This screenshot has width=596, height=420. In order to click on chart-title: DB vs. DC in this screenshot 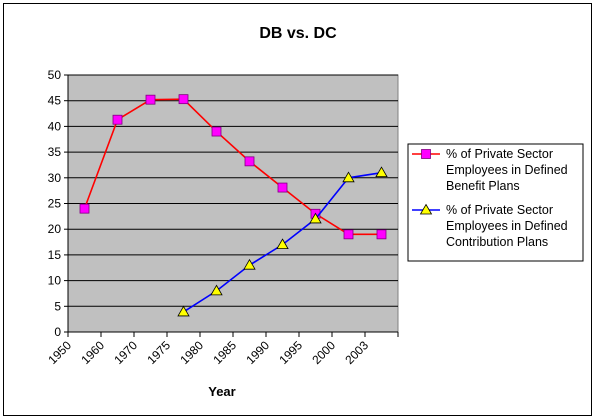, I will do `click(298, 33)`.